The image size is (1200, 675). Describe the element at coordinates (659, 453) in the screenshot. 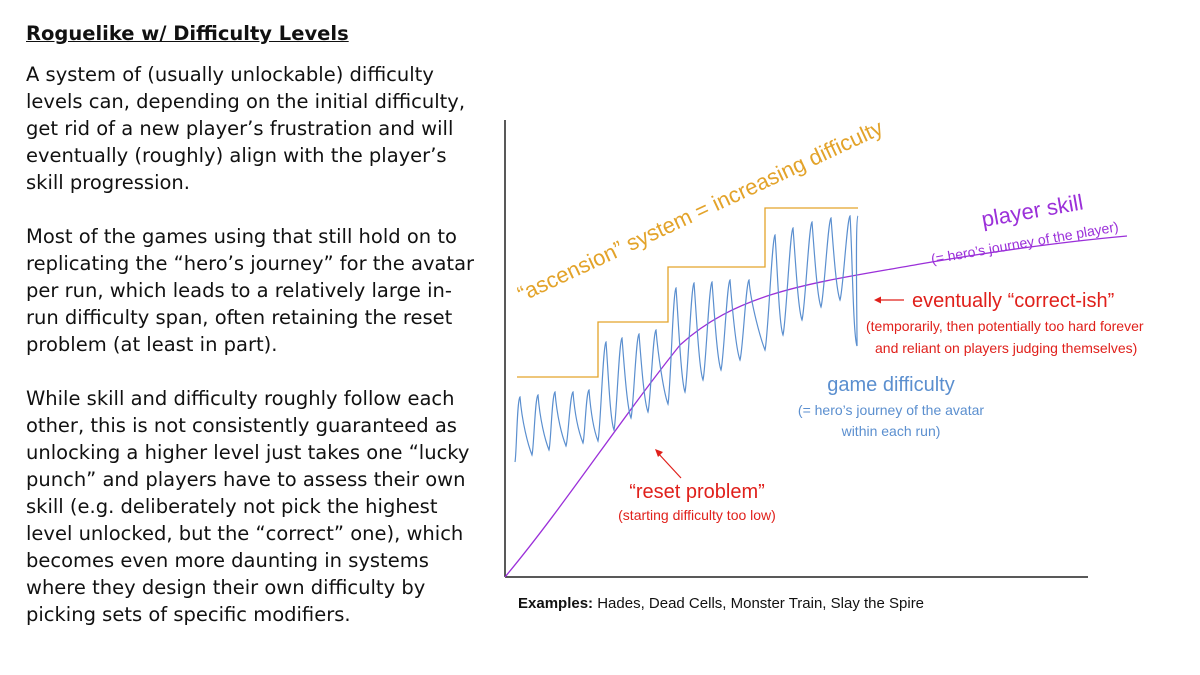

I see `reset-arrow-head` at that location.